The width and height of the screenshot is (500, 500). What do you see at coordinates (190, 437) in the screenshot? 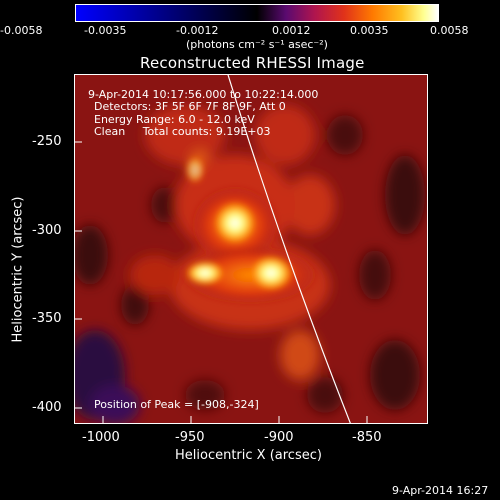
I see `x-tick-label: -950` at bounding box center [190, 437].